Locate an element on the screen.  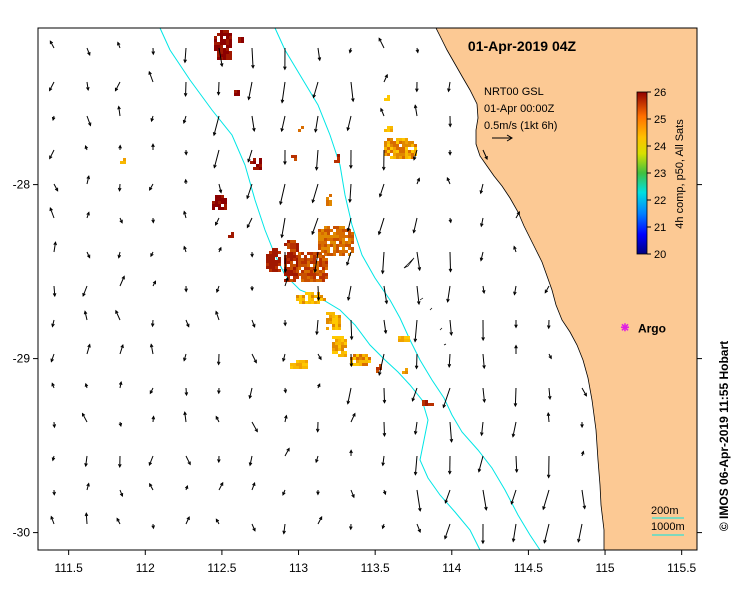
depth-legend-200m: 200m is located at coordinates (665, 511).